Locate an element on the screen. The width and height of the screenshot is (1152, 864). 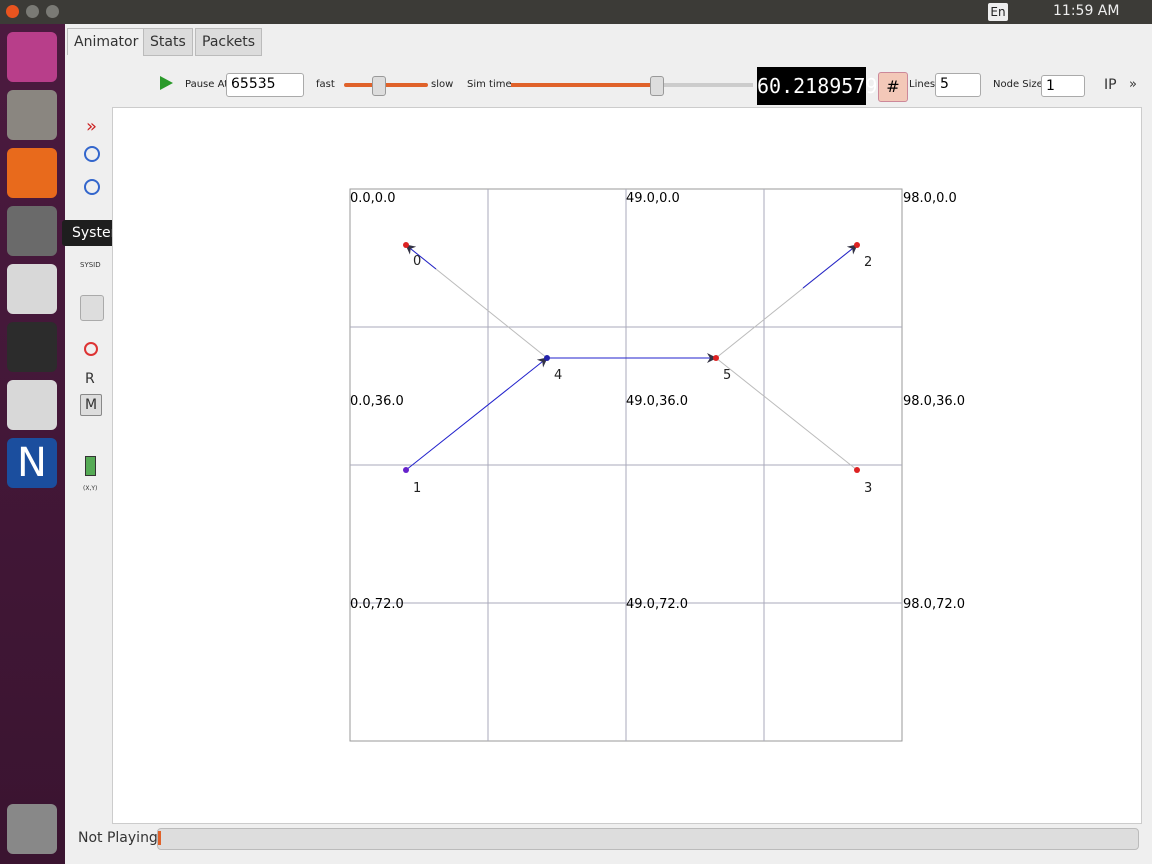
link is located at coordinates (786, 414).